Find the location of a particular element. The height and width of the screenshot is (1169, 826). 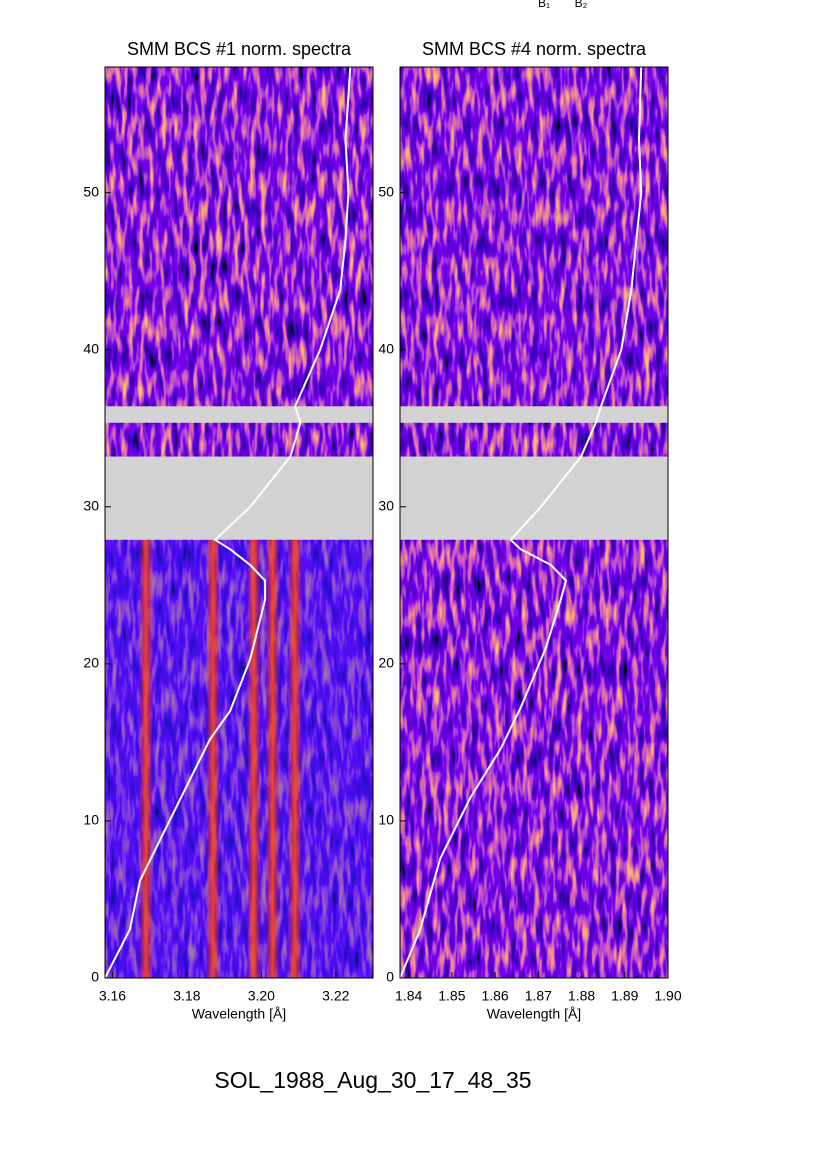

x-tick-label: 3.22 is located at coordinates (335, 996).